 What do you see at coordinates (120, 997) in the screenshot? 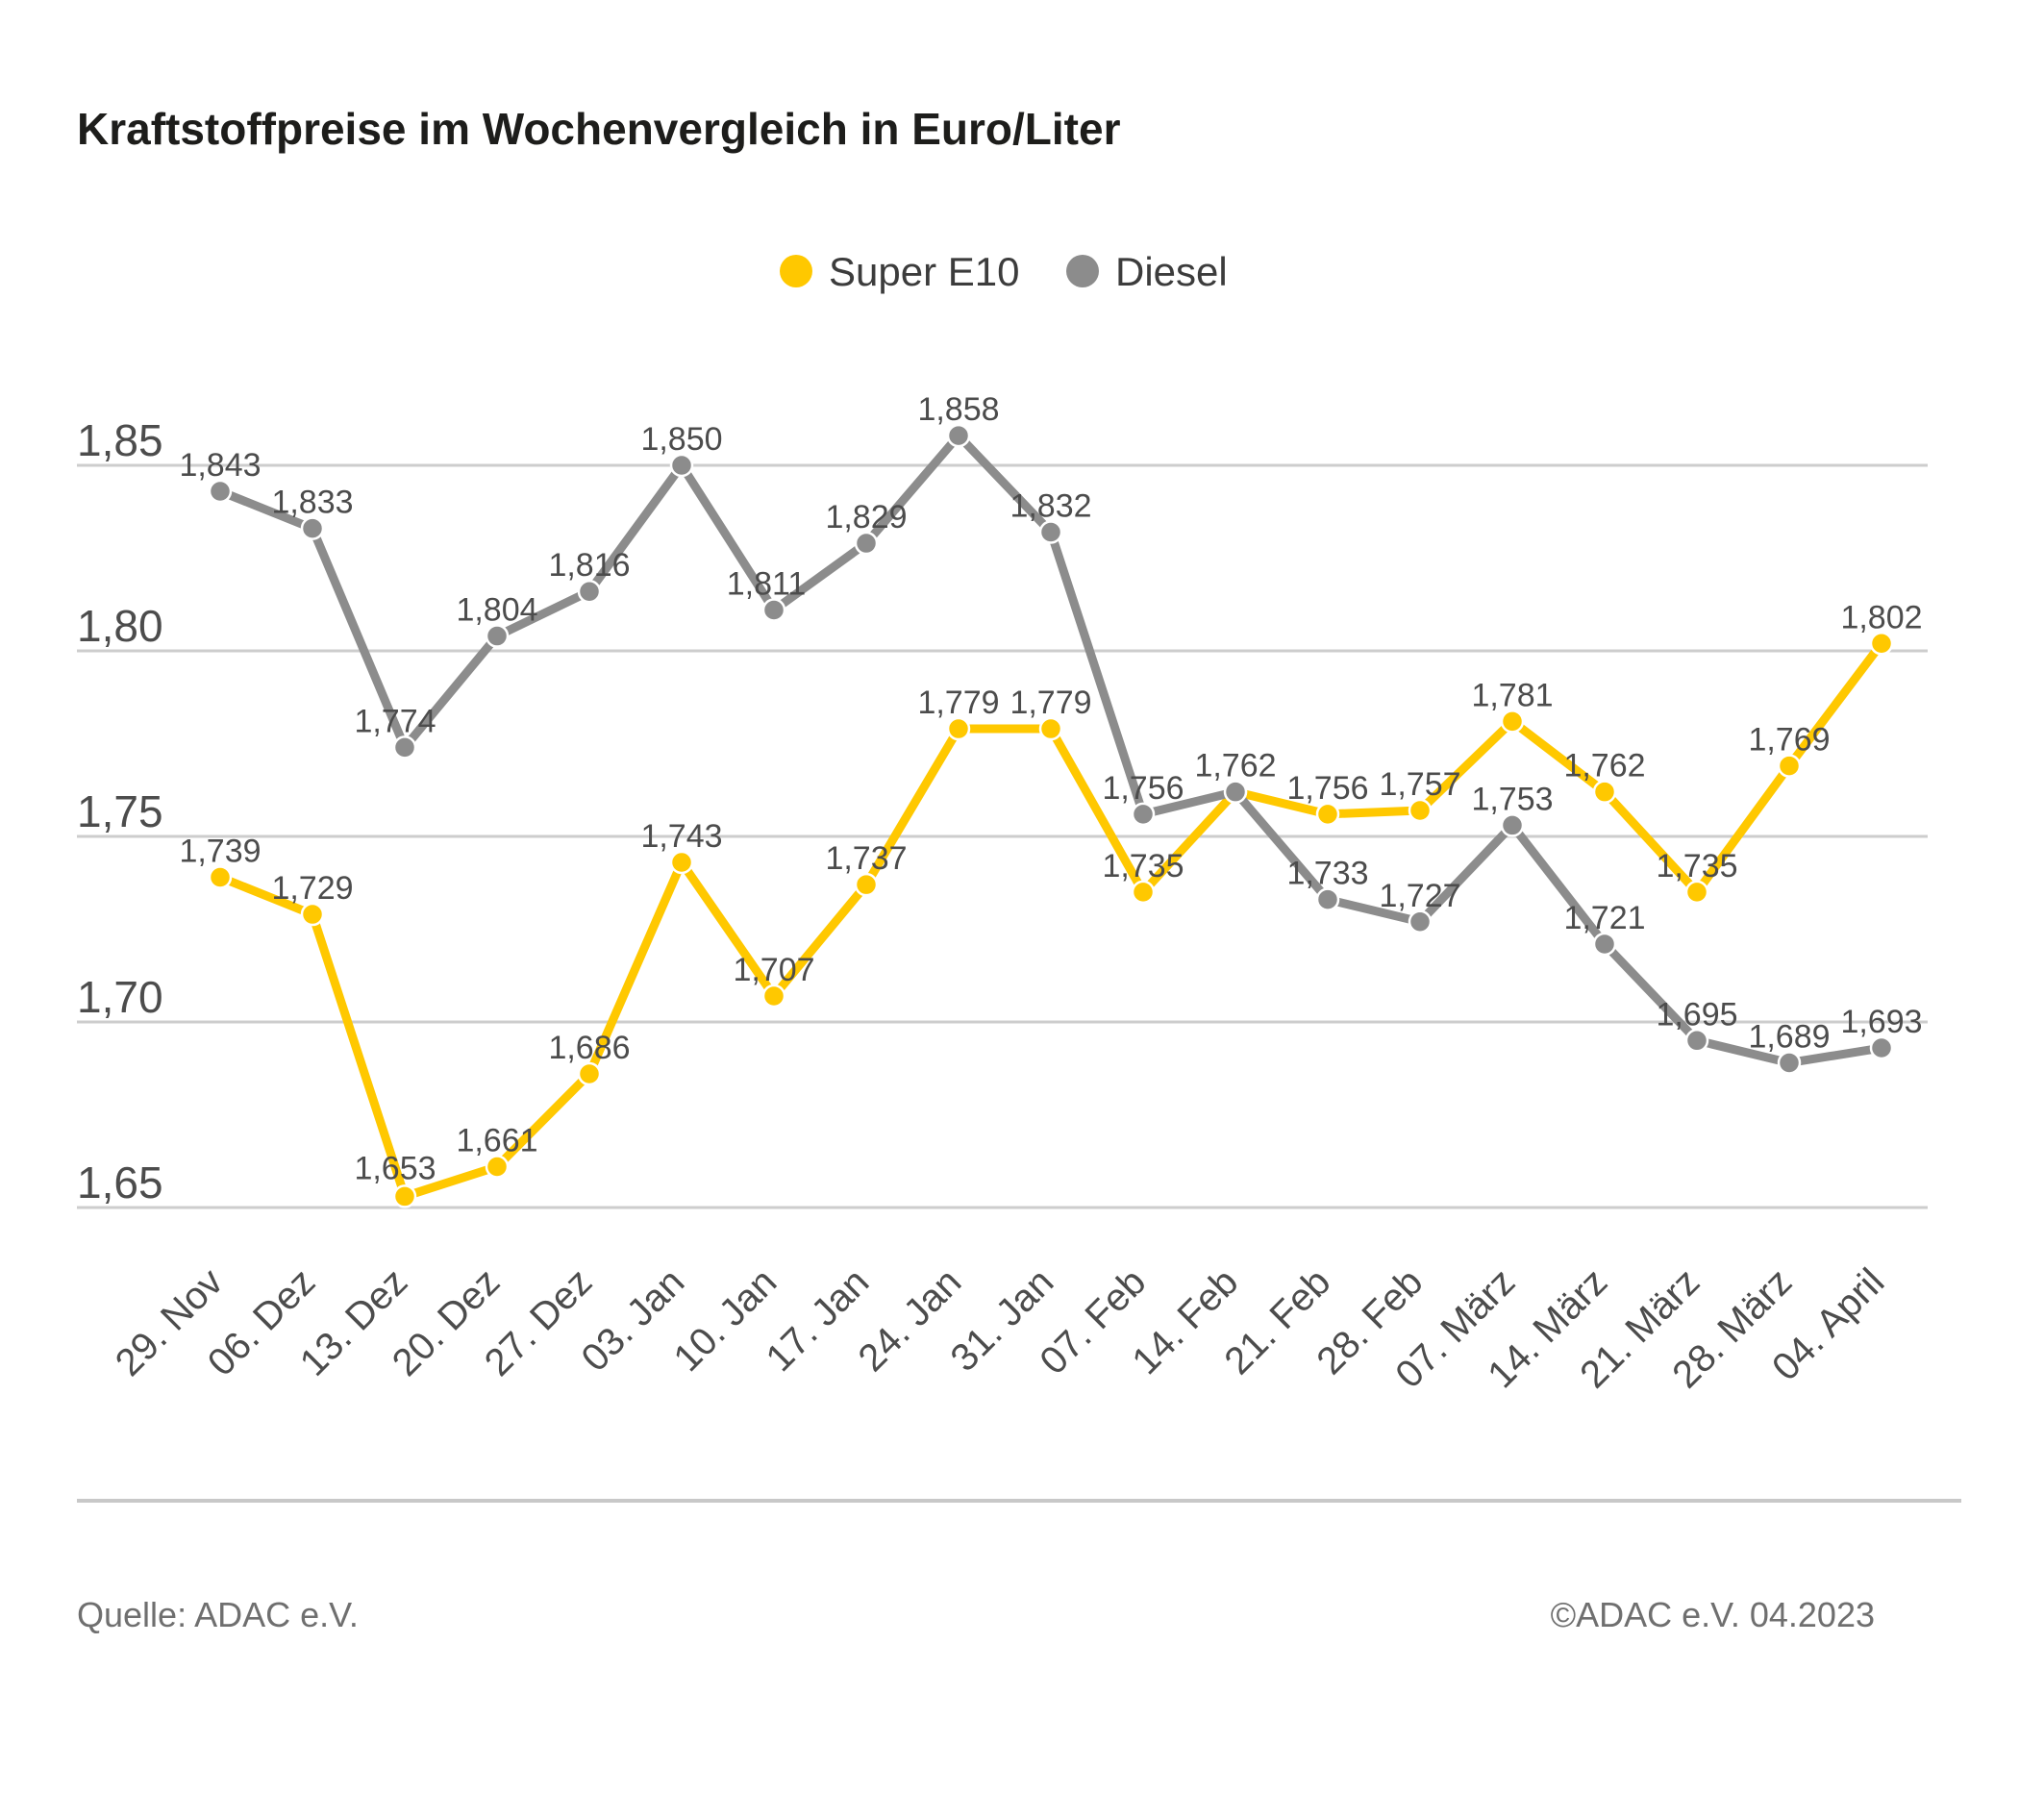
I see `y-tick-label: 1,70` at bounding box center [120, 997].